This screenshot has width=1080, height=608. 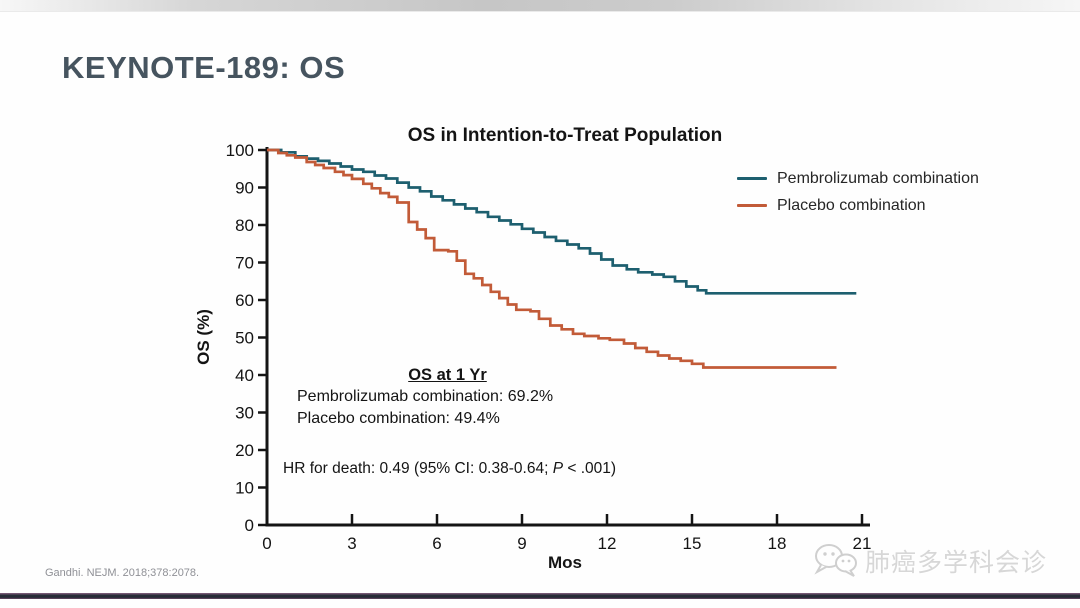 I want to click on y-tick-label: 70, so click(x=244, y=263).